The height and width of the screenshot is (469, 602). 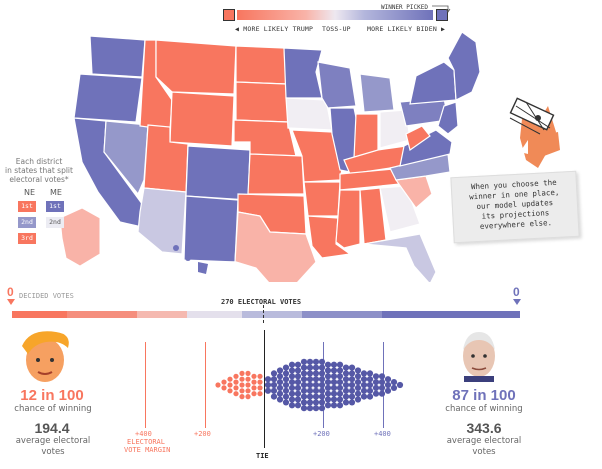 I want to click on state-or, so click(x=108, y=98).